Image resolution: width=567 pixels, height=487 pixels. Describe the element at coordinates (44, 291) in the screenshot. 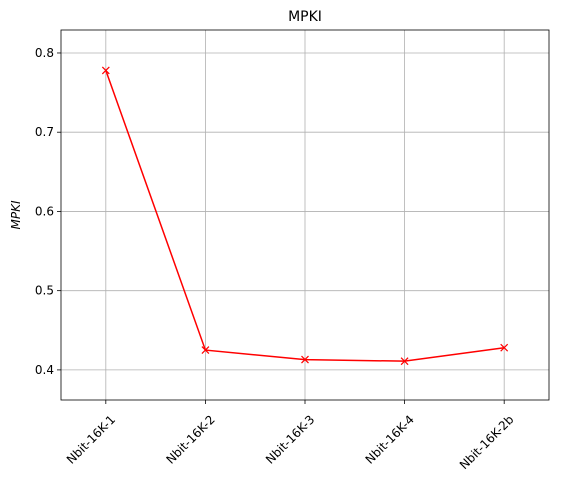

I see `y-tick-label: 0.5` at that location.